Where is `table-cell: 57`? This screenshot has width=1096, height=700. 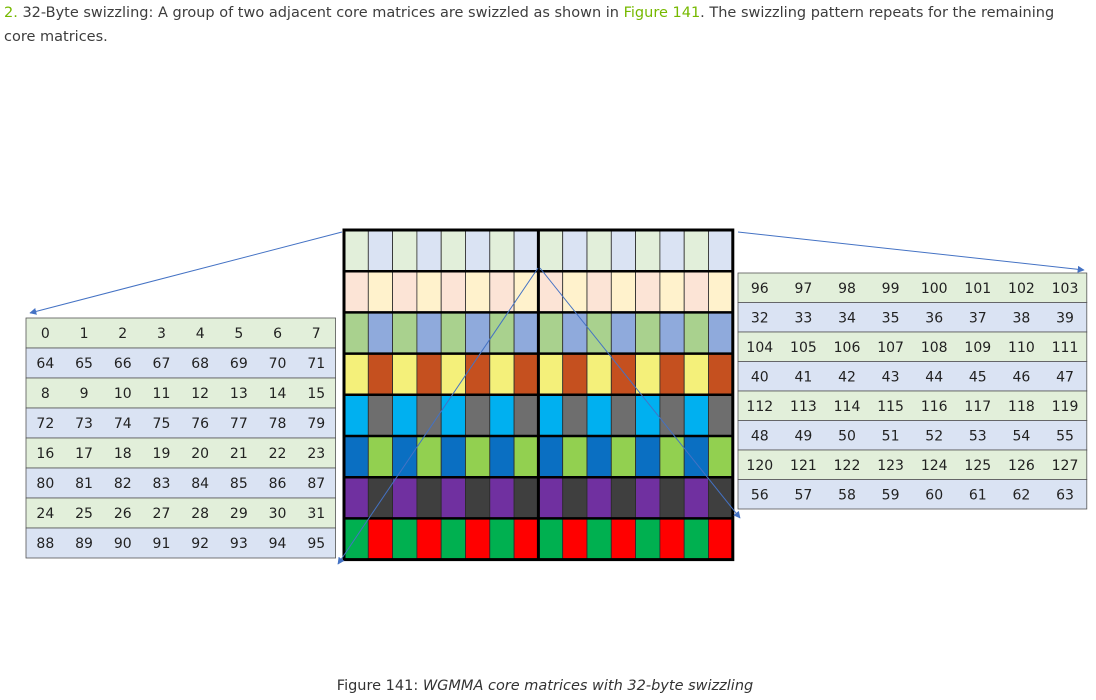
table-cell: 57 is located at coordinates (803, 495).